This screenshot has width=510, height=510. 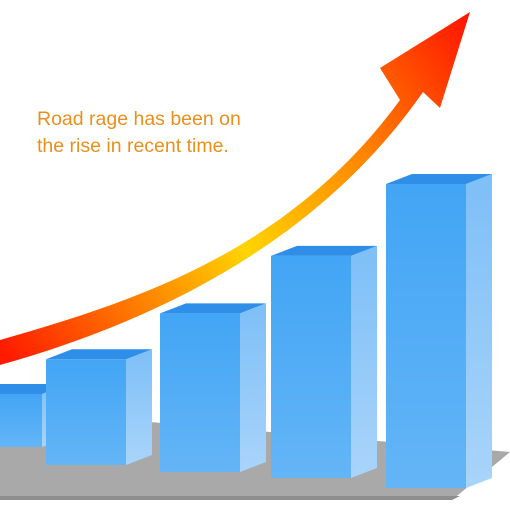 I want to click on bar-3-top, so click(x=213, y=308).